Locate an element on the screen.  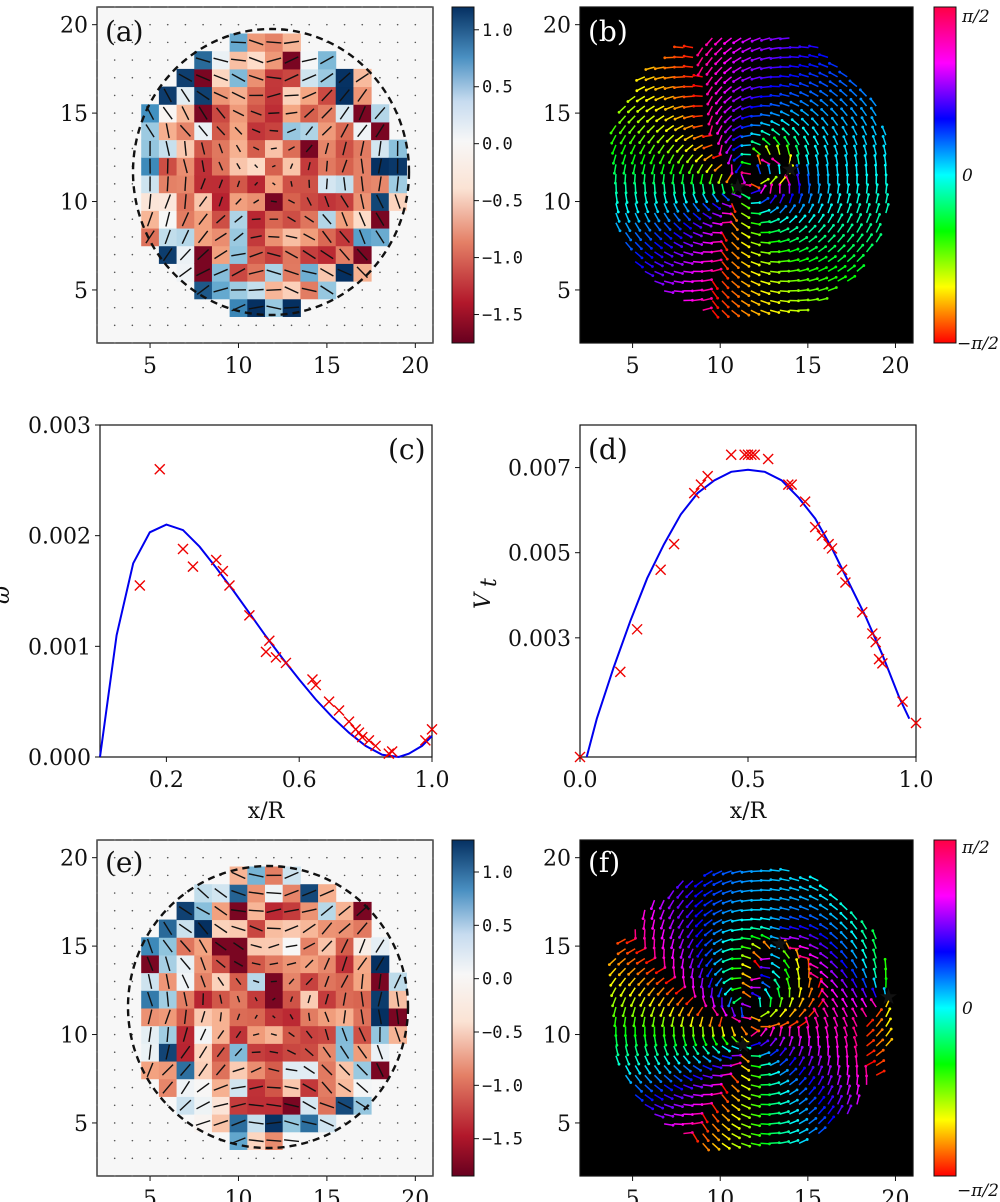
data-marker is located at coordinates (708, 476).